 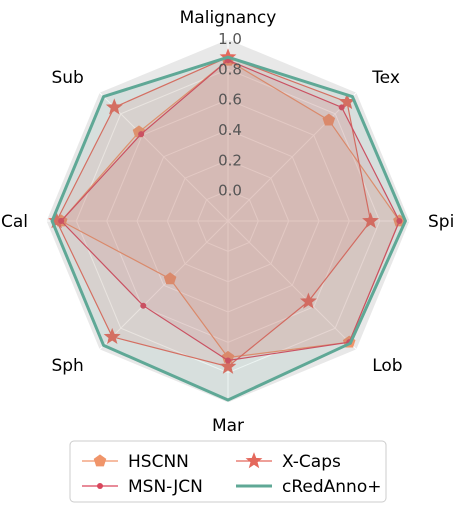 What do you see at coordinates (228, 426) in the screenshot?
I see `axis-label-mar: Mar` at bounding box center [228, 426].